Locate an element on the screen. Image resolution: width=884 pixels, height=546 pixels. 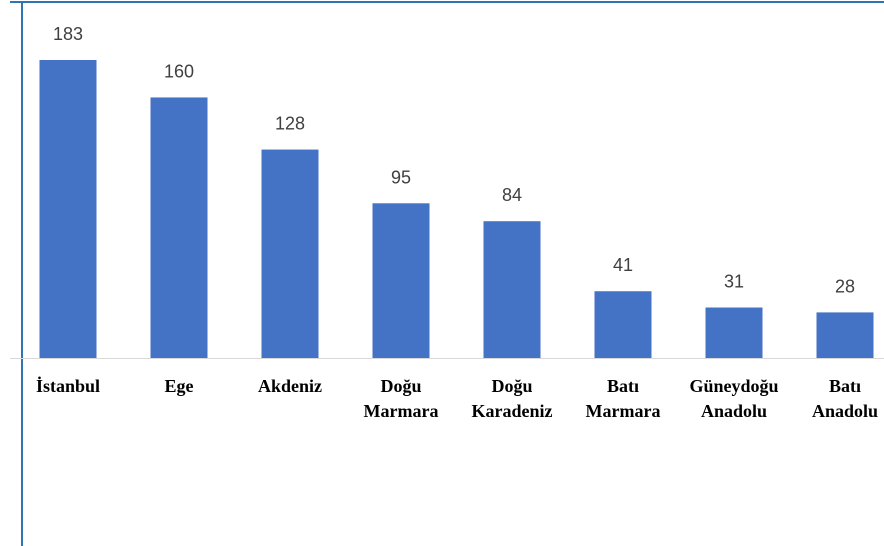
x-tick-label: İstanbul is located at coordinates (68, 386).